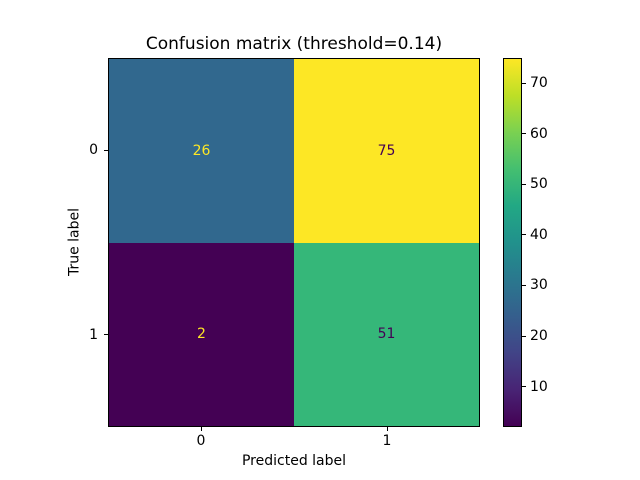 The width and height of the screenshot is (640, 480). I want to click on colorbar-tick-label: 50, so click(539, 184).